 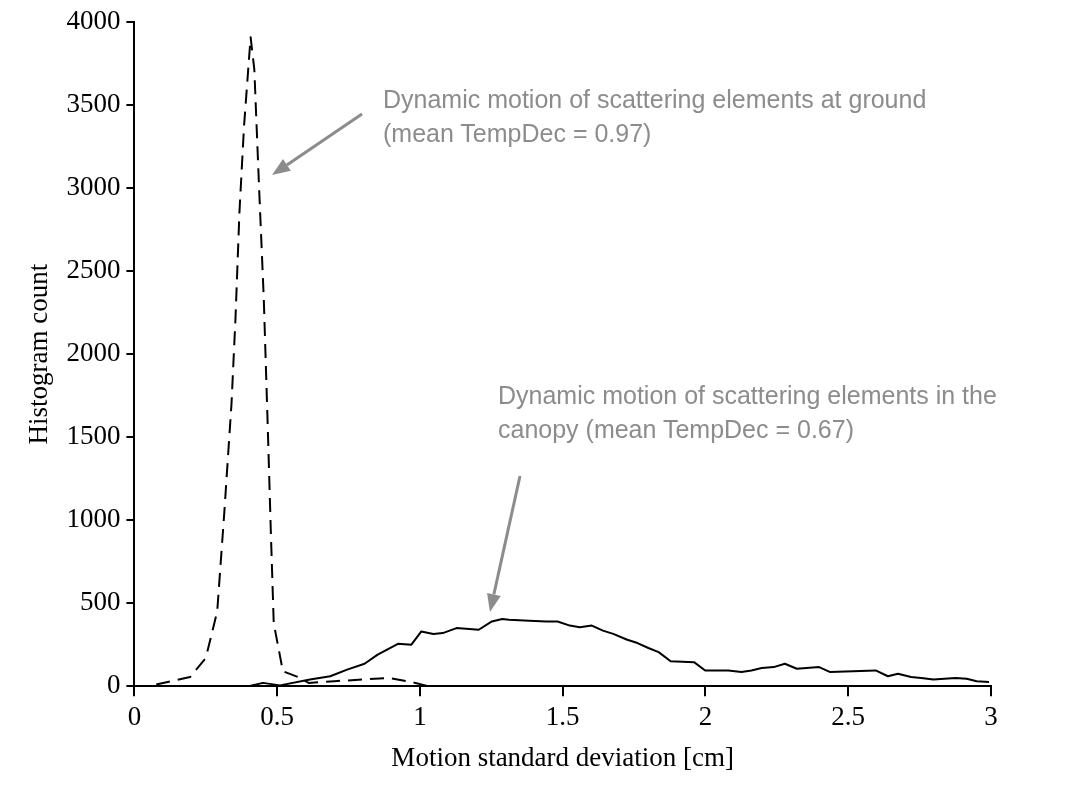 What do you see at coordinates (93, 269) in the screenshot?
I see `y-tick-label: 2500` at bounding box center [93, 269].